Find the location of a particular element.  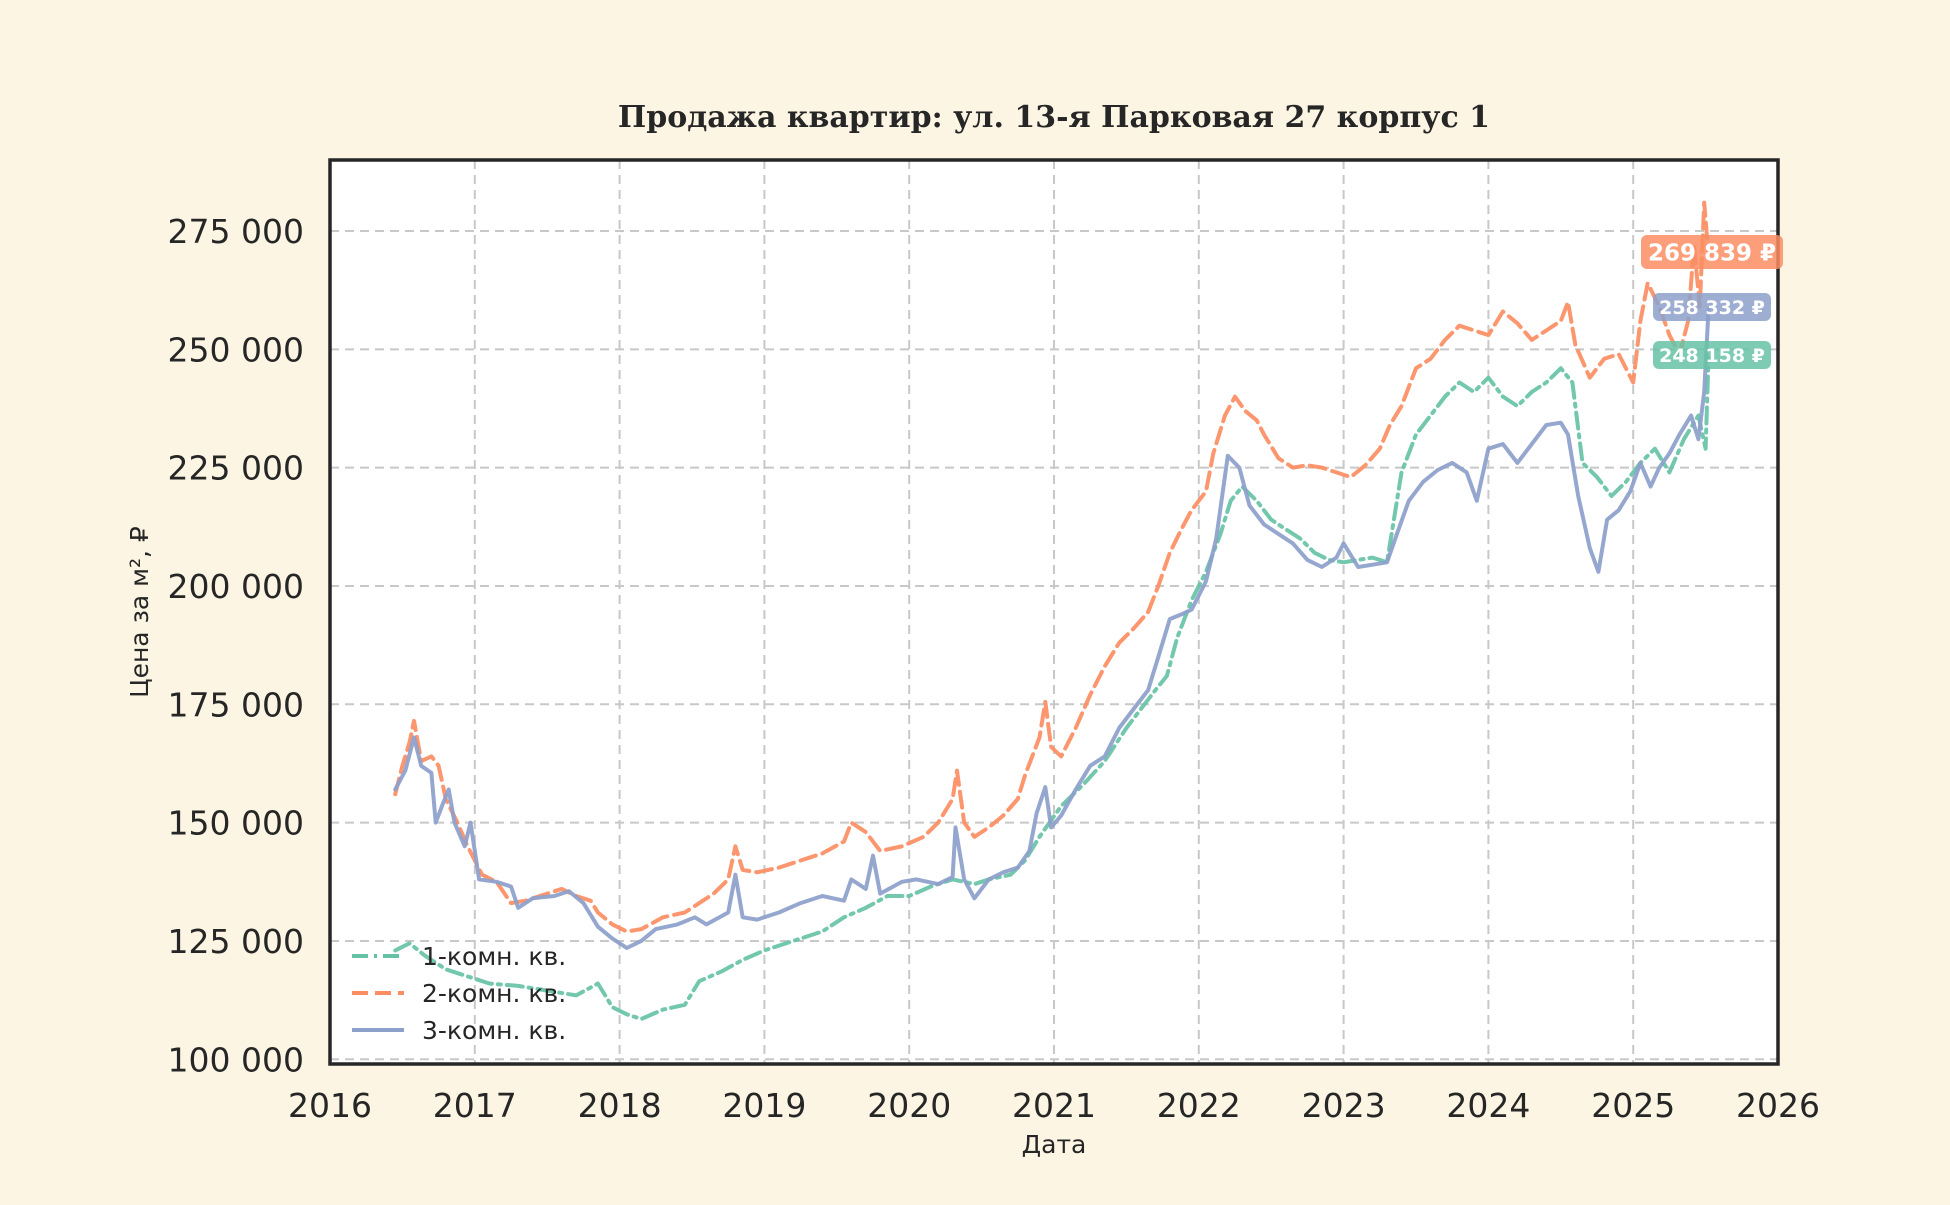

x-tick-label: 2020 is located at coordinates (909, 1105).